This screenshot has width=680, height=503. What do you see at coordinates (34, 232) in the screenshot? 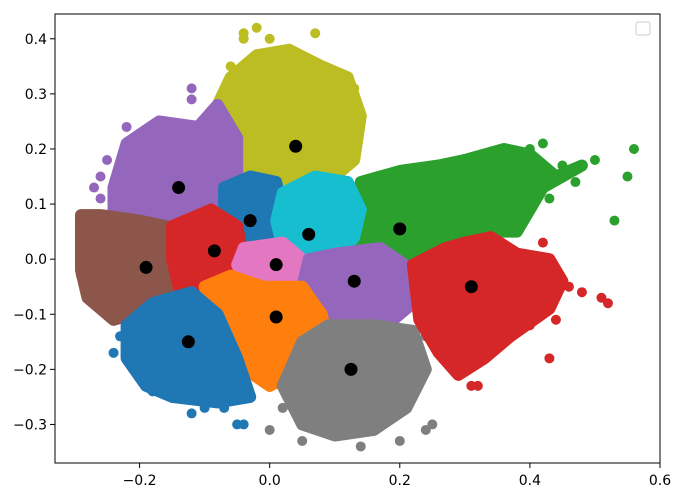
I see `y-axis-ticks: −0.3 −0.2 −0.1 0.0 0.1 0.2 0.3 0.4` at bounding box center [34, 232].